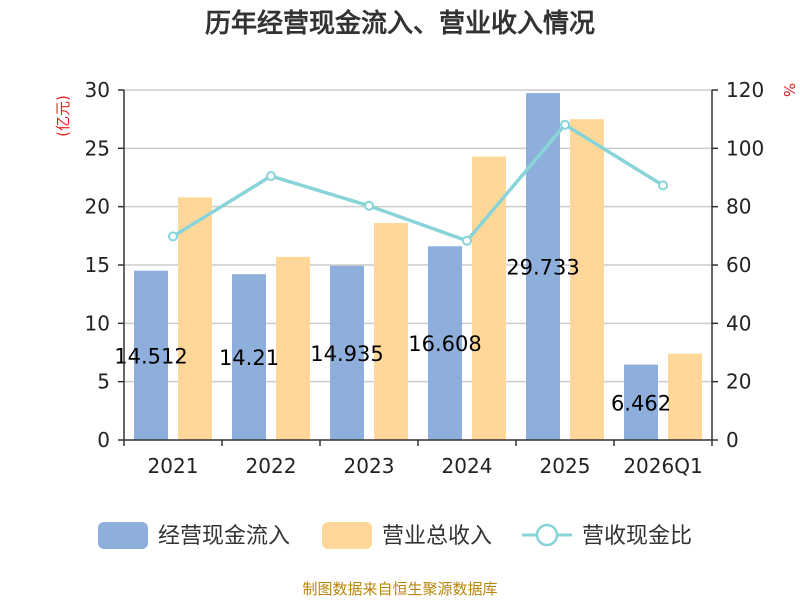 The image size is (800, 600). What do you see at coordinates (738, 382) in the screenshot?
I see `right-tick-label: 20` at bounding box center [738, 382].